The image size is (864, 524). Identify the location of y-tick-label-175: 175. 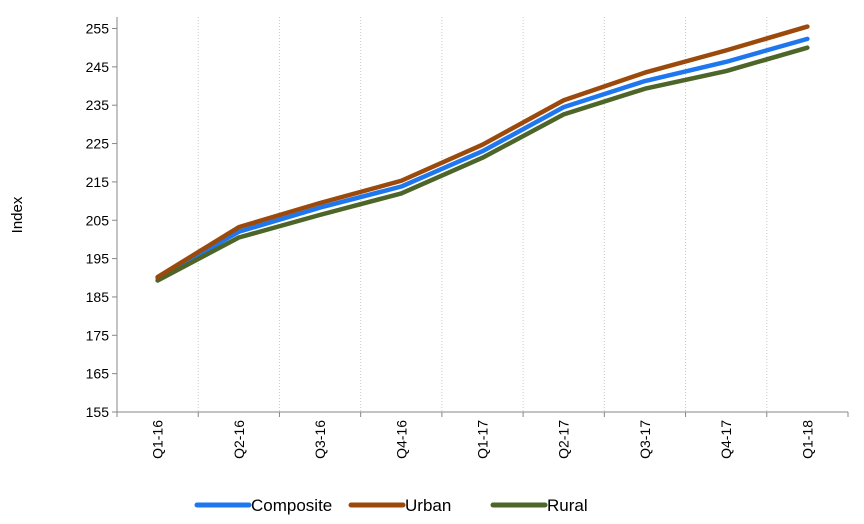
(98, 335).